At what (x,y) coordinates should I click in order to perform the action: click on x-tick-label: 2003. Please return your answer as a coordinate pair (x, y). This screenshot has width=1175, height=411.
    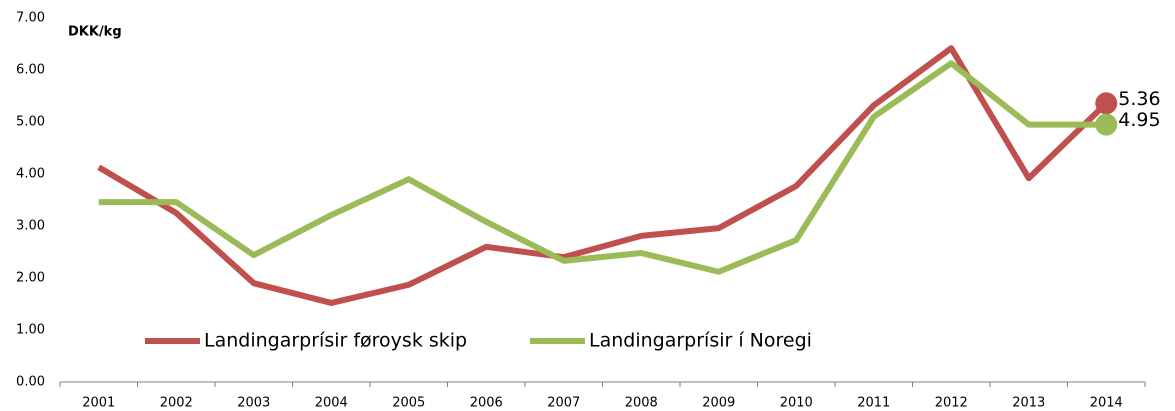
    Looking at the image, I should click on (253, 403).